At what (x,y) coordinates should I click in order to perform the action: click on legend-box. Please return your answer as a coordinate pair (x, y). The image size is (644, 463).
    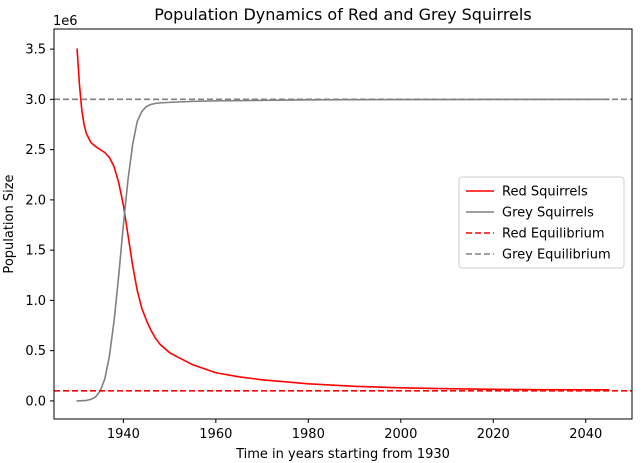
    Looking at the image, I should click on (541, 222).